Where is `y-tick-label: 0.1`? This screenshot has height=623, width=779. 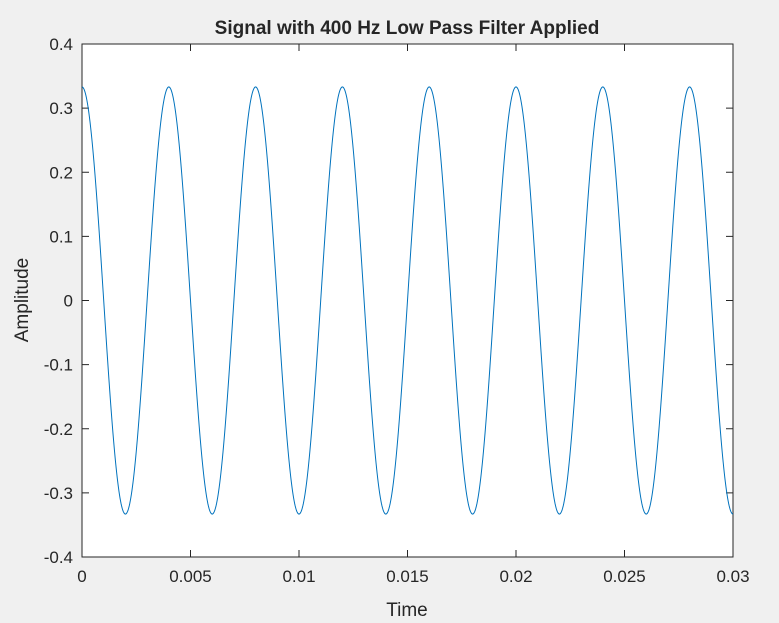
y-tick-label: 0.1 is located at coordinates (61, 236).